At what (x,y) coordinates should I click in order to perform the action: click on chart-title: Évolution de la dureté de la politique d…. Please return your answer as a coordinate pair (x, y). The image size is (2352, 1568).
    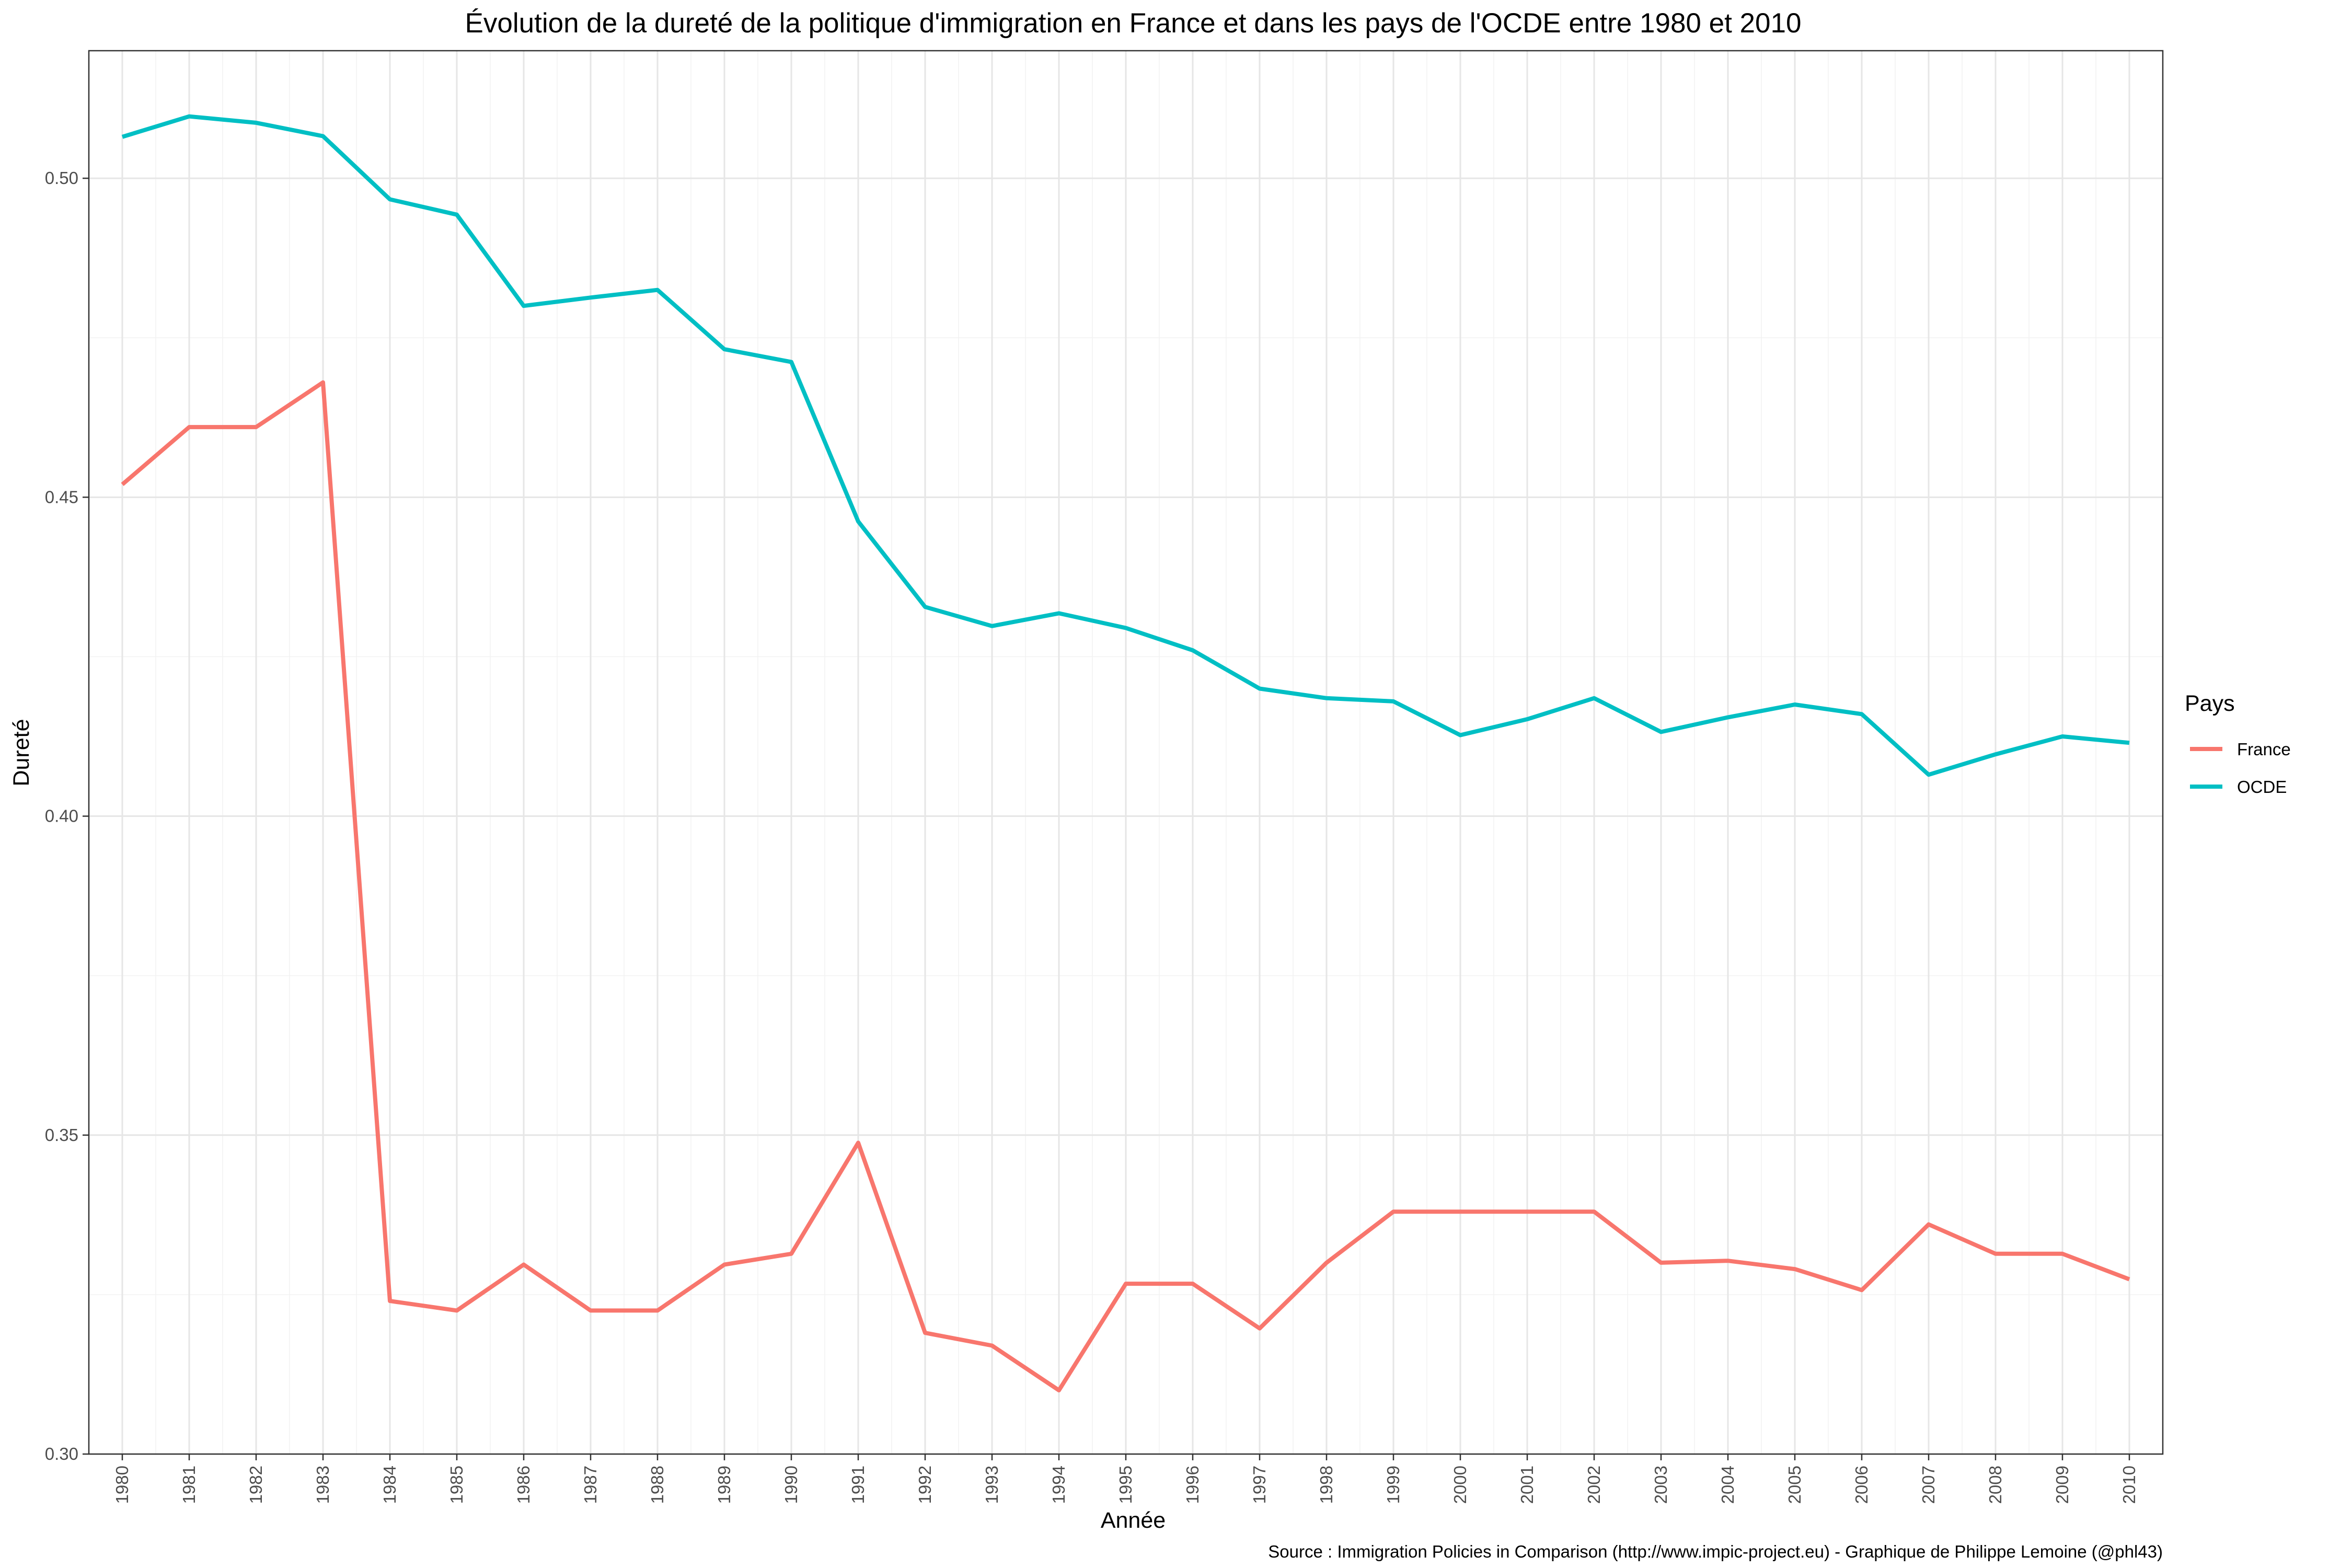
    Looking at the image, I should click on (1133, 23).